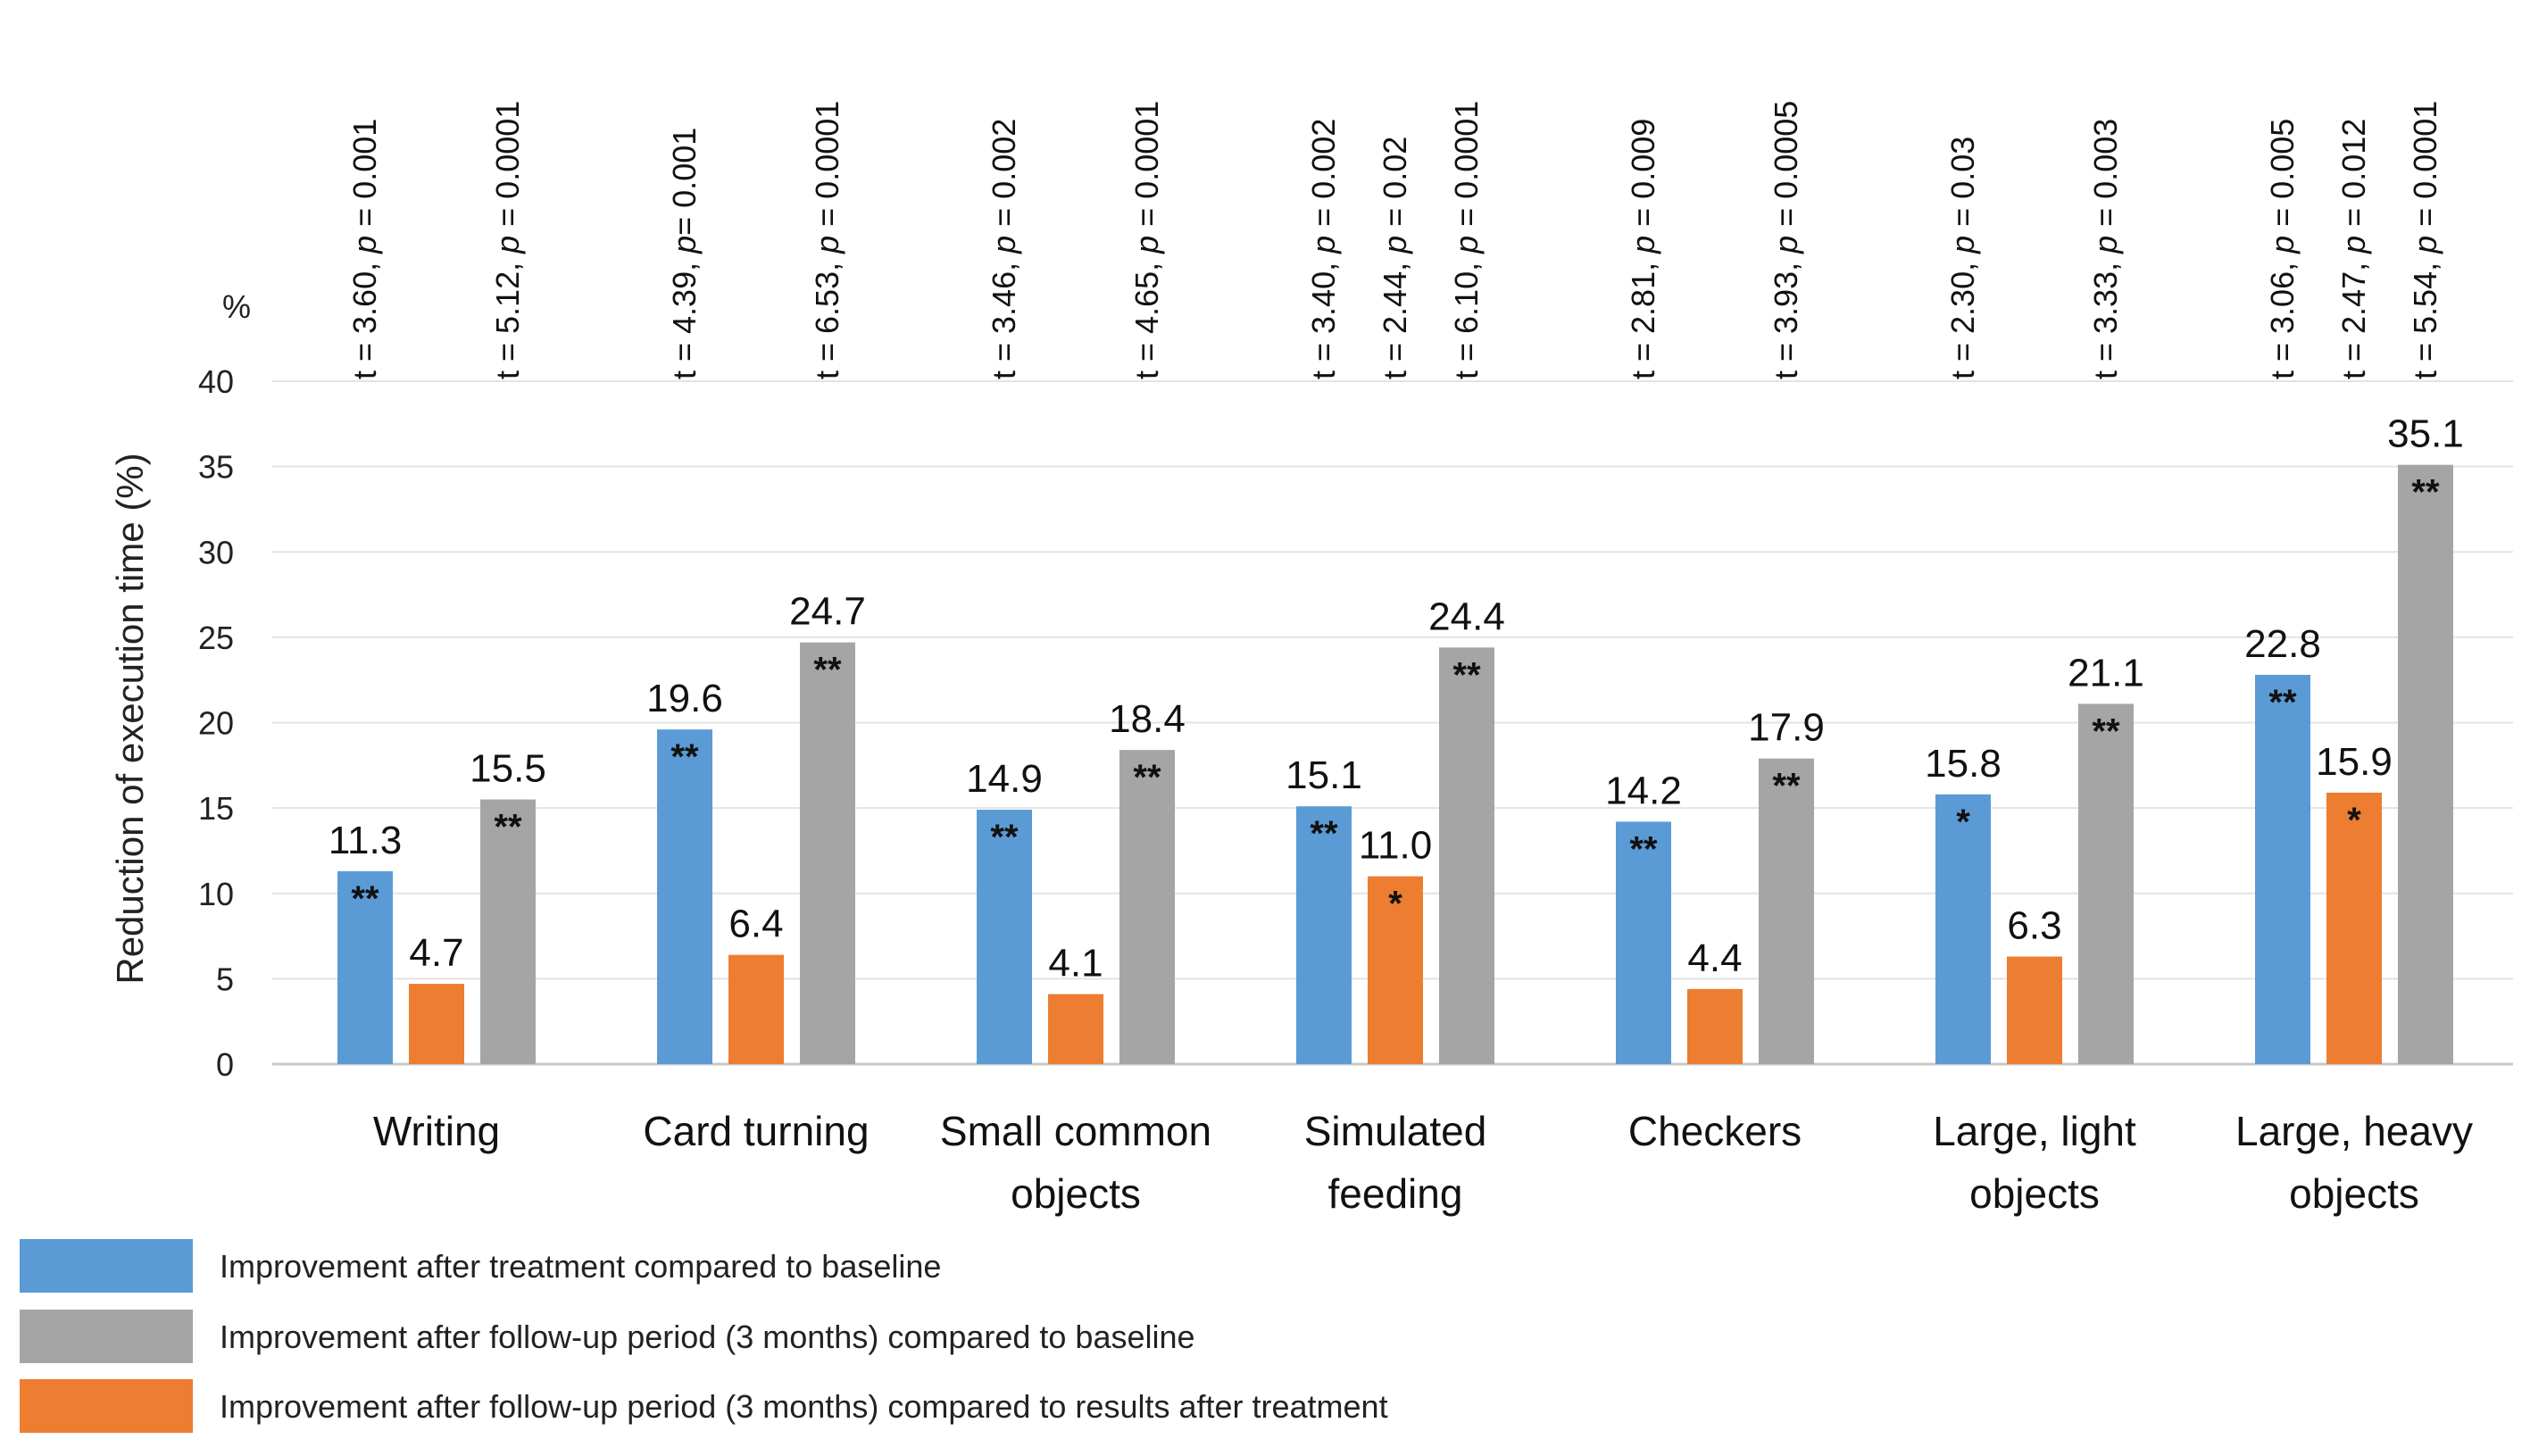  I want to click on data-label: 15.1, so click(1324, 775).